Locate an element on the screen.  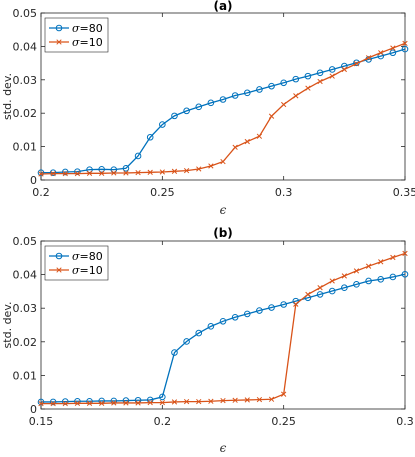
y-tick-label: 0.01 is located at coordinates (25, 375).